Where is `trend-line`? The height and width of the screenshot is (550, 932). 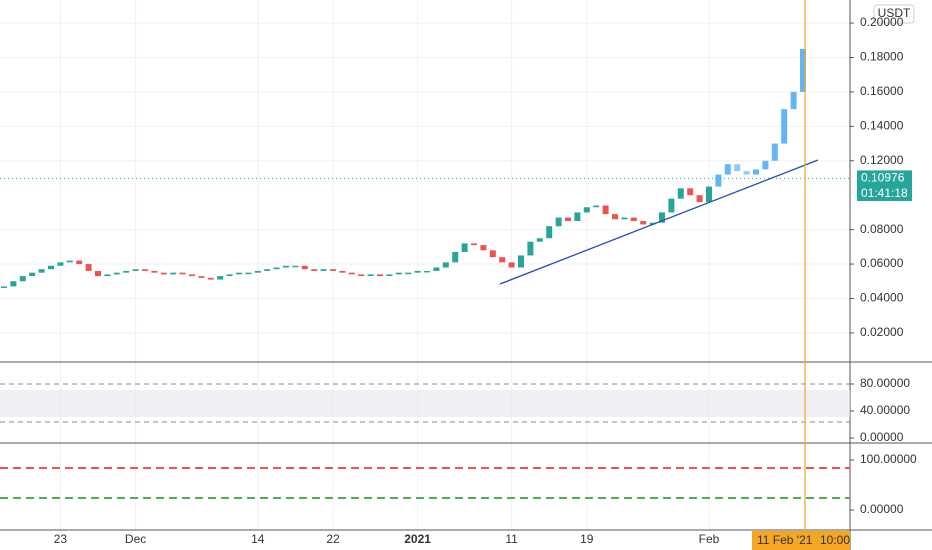
trend-line is located at coordinates (659, 222).